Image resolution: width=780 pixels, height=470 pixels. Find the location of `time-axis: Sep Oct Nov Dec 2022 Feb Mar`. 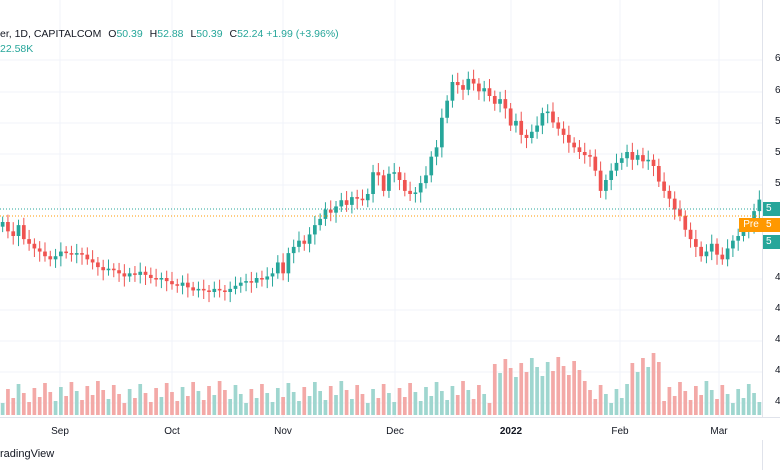

time-axis: Sep Oct Nov Dec 2022 Feb Mar is located at coordinates (390, 428).